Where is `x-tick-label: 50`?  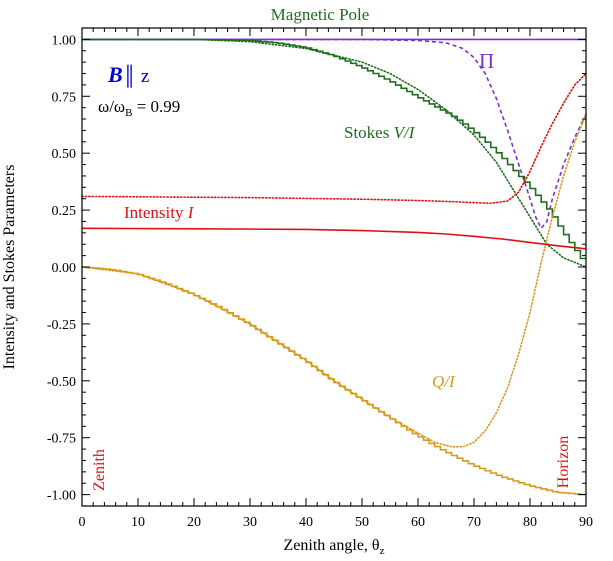 x-tick-label: 50 is located at coordinates (362, 522).